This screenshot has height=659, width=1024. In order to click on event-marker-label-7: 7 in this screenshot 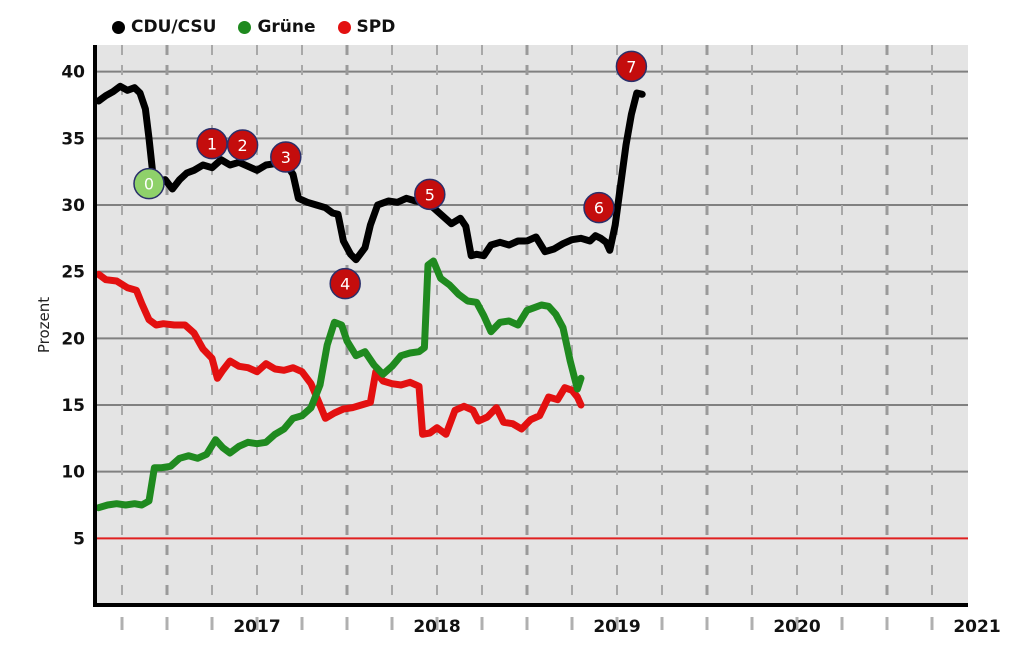, I will do `click(631, 66)`.